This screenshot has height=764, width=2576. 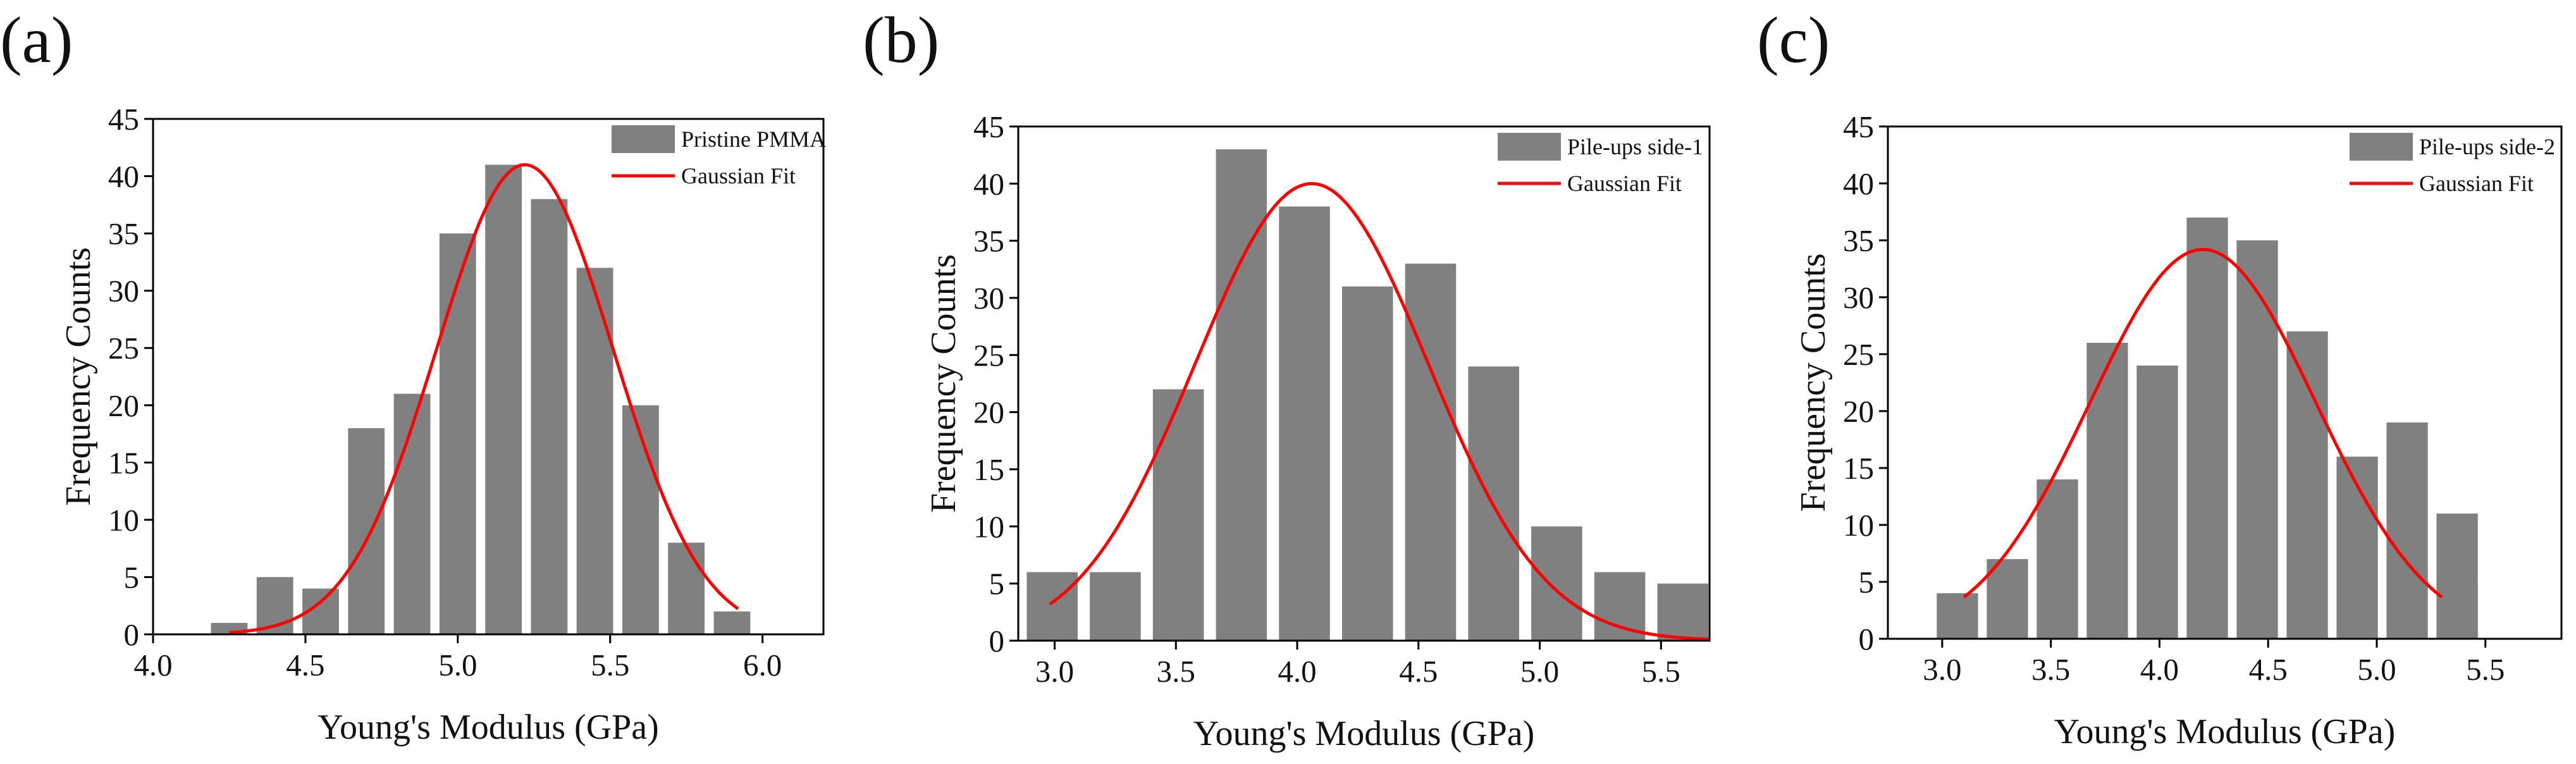 I want to click on panel-label: (a), so click(x=36, y=40).